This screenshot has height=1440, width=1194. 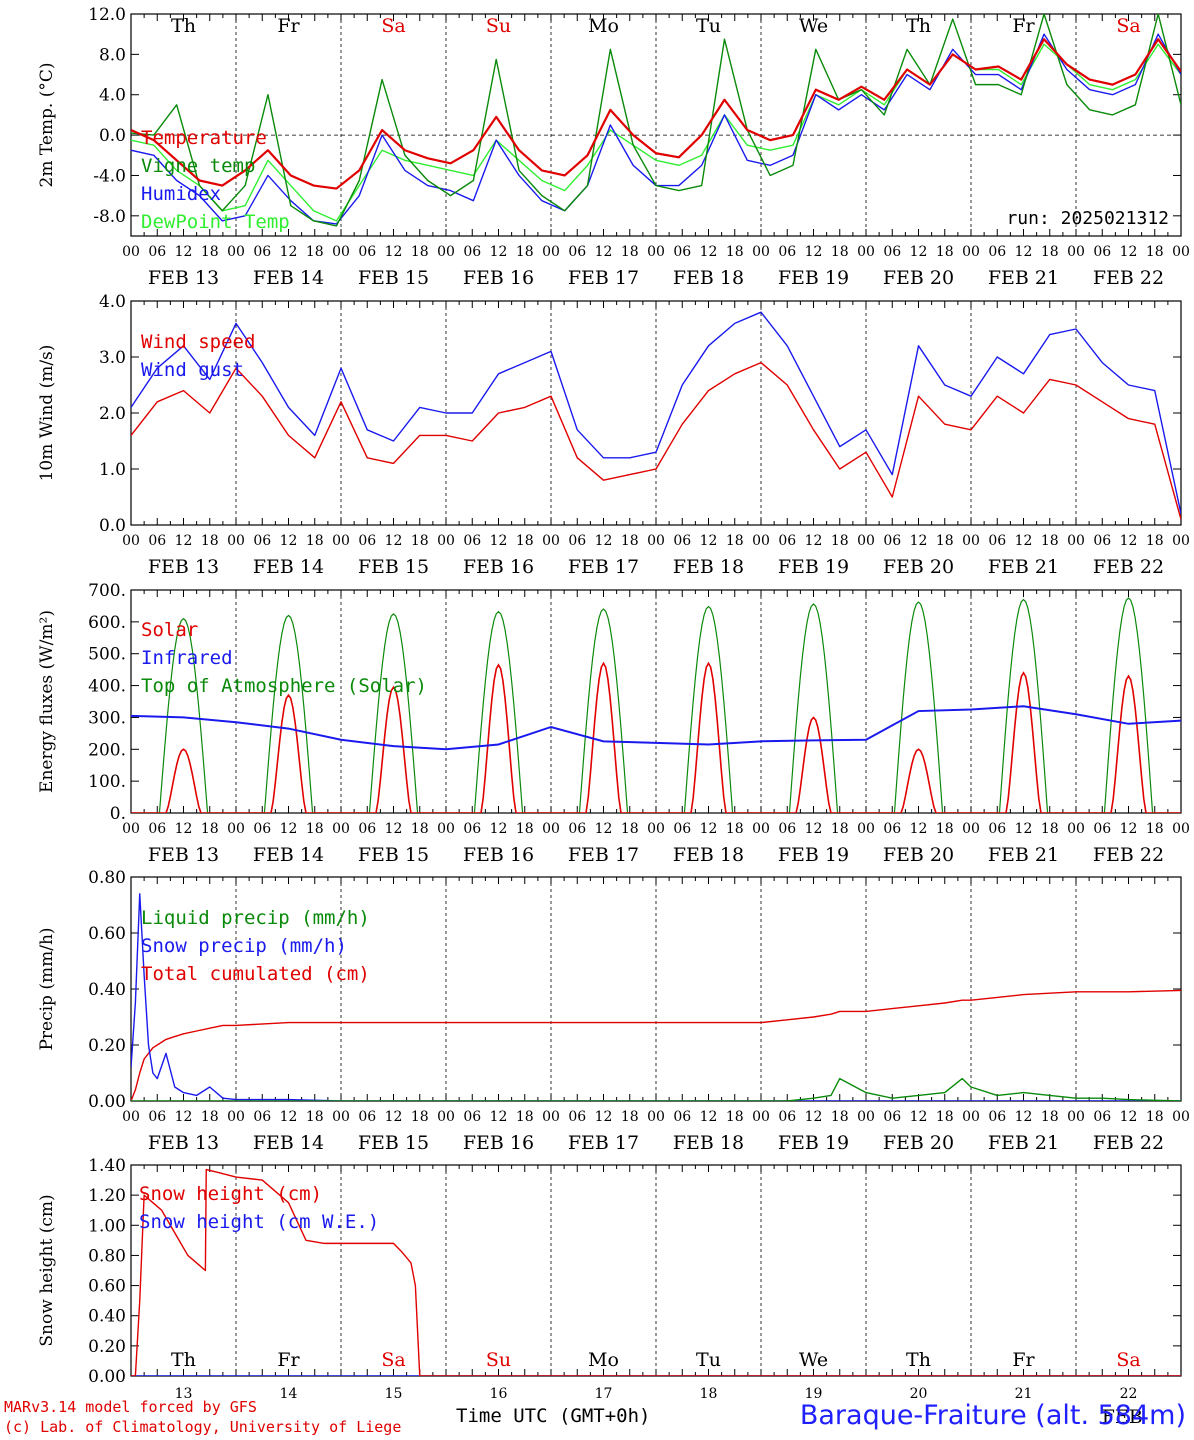 I want to click on y-tick-label: 0.40, so click(x=107, y=1317).